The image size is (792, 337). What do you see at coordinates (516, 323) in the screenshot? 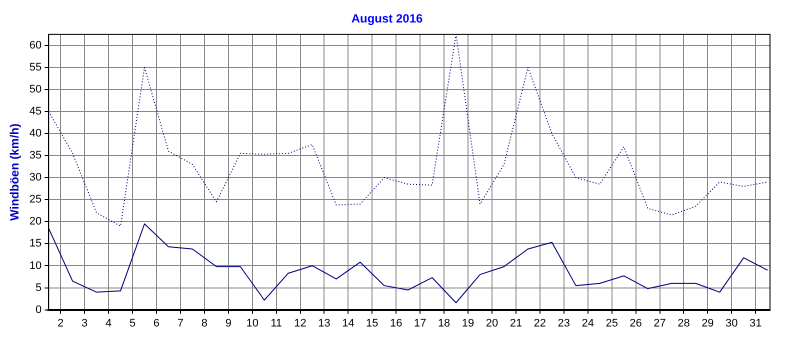
I see `x-tick-label: 21` at bounding box center [516, 323].